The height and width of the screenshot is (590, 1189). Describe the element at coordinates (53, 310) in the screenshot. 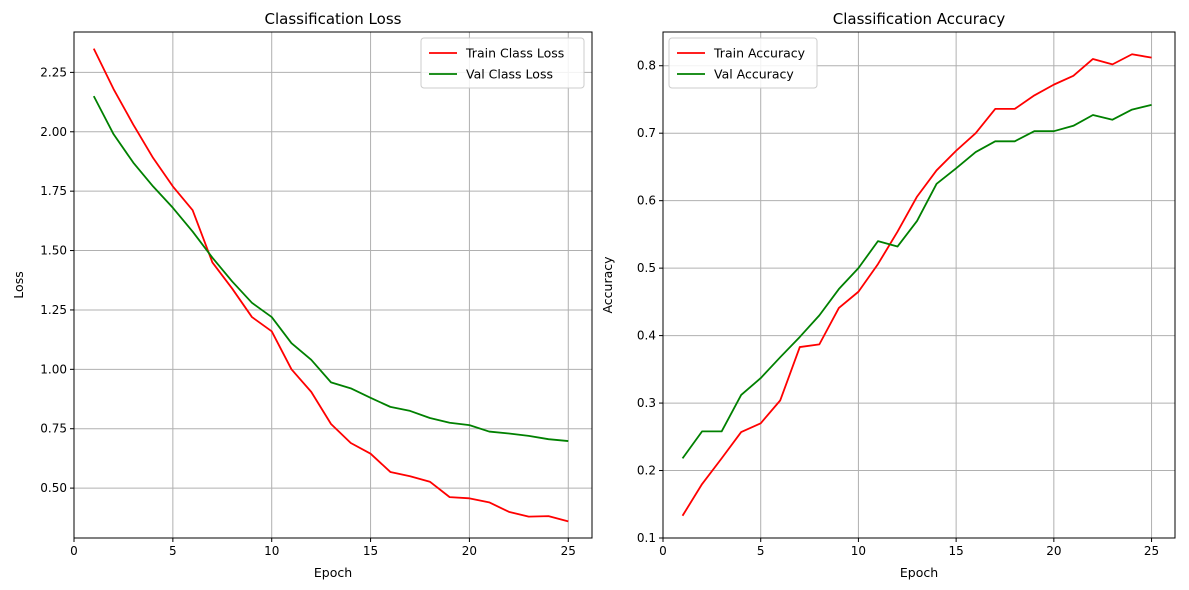

I see `y-tick-label: 1.25` at that location.